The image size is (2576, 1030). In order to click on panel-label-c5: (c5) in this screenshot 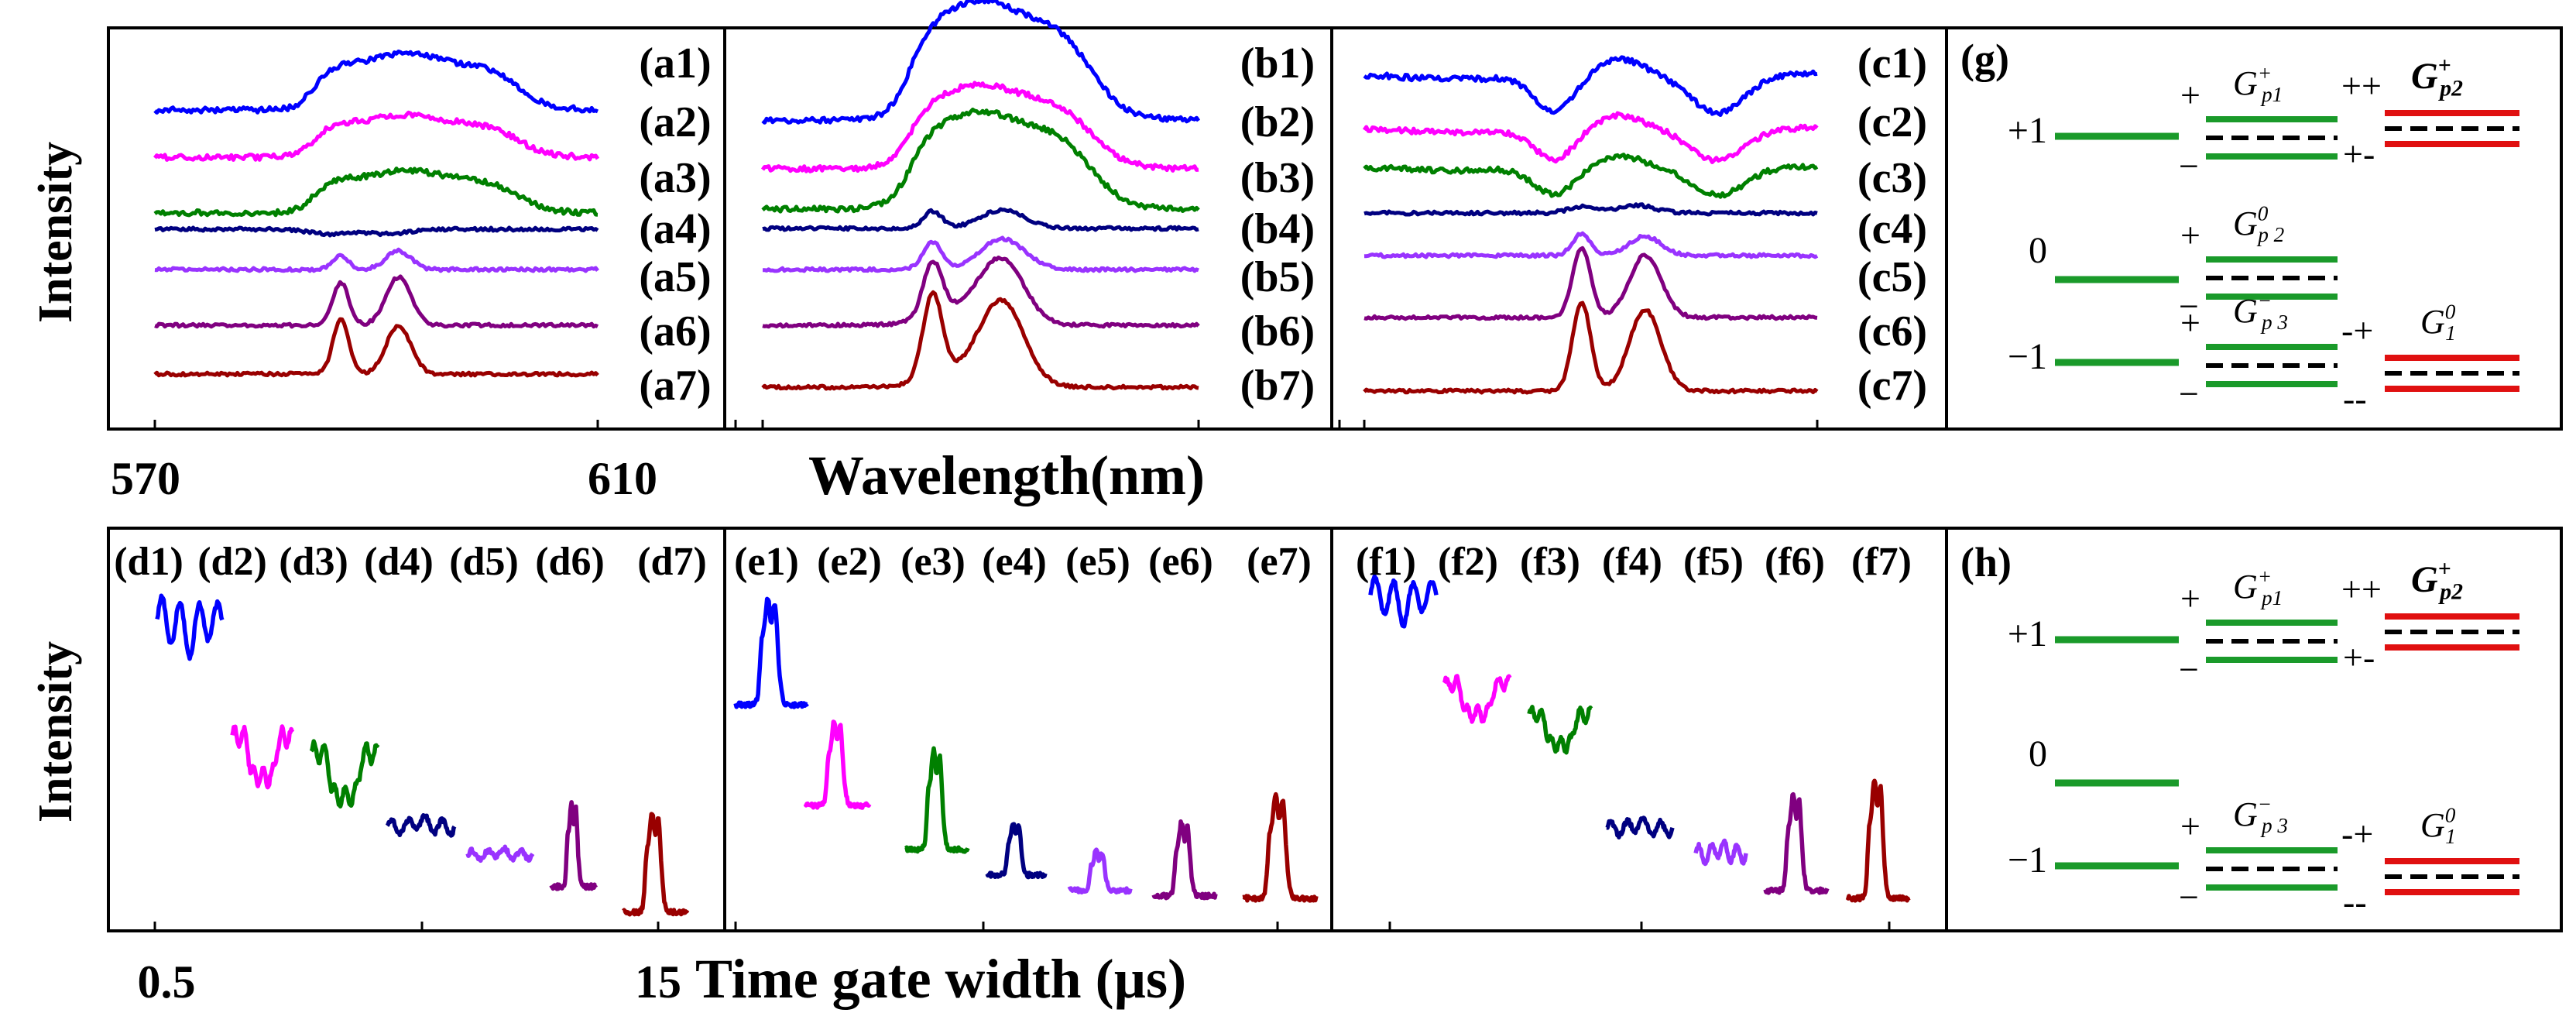, I will do `click(1892, 277)`.